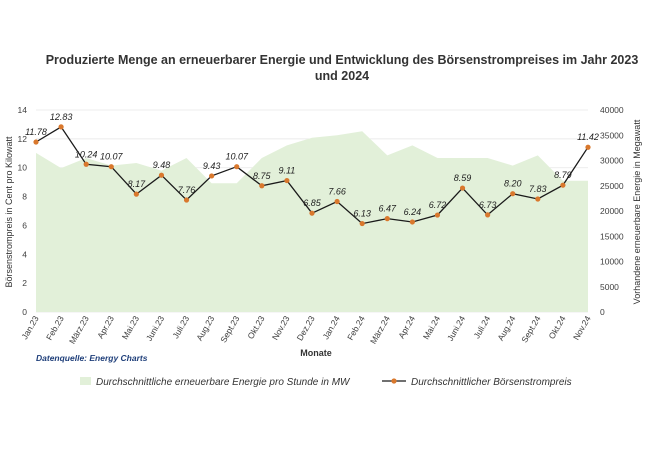  I want to click on right-tick-4: 20000, so click(612, 211).